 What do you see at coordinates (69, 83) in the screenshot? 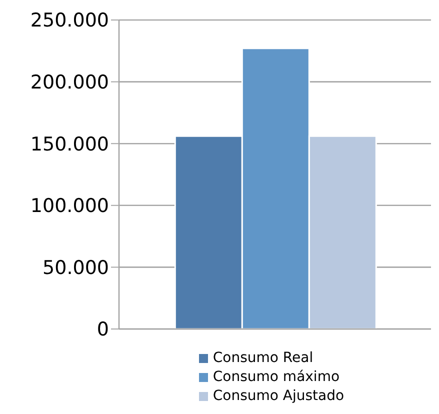
I see `y-tick-label: 200.000` at bounding box center [69, 83].